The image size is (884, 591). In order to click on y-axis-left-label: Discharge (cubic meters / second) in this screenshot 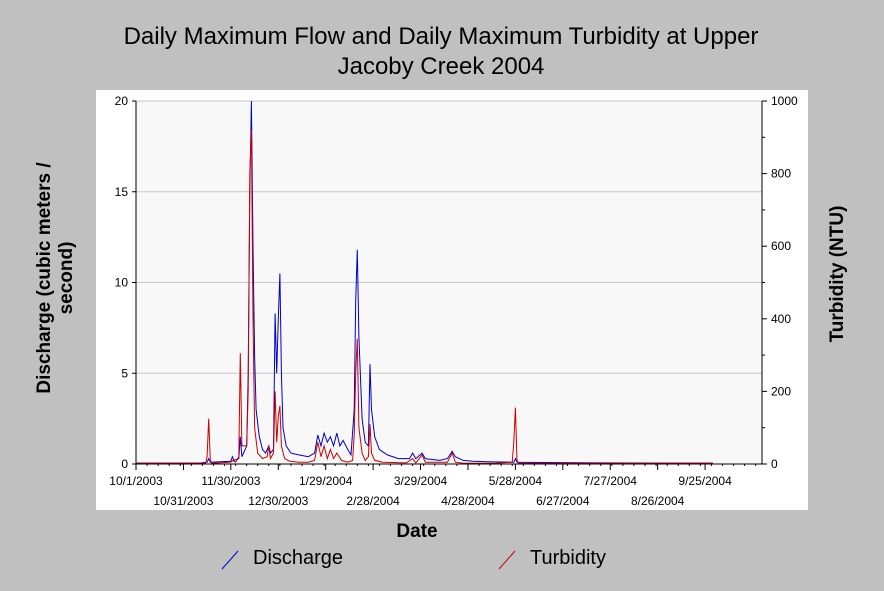, I will do `click(55, 278)`.